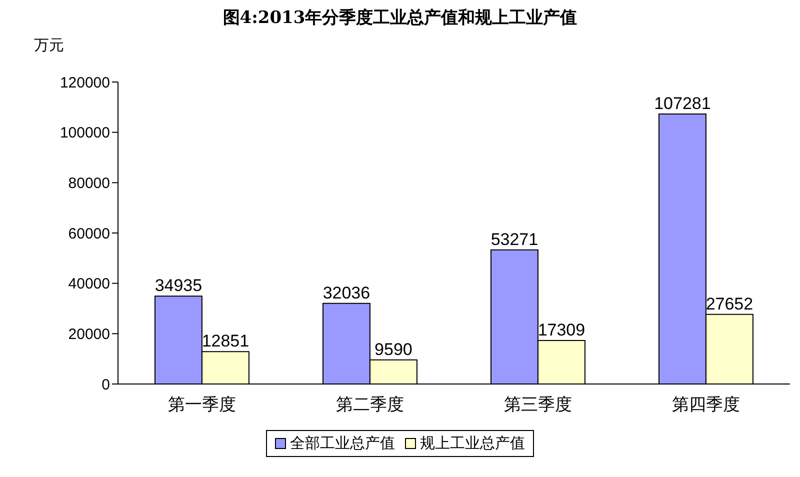 The image size is (800, 477). Describe the element at coordinates (85, 83) in the screenshot. I see `y-tick-label: 120000` at that location.